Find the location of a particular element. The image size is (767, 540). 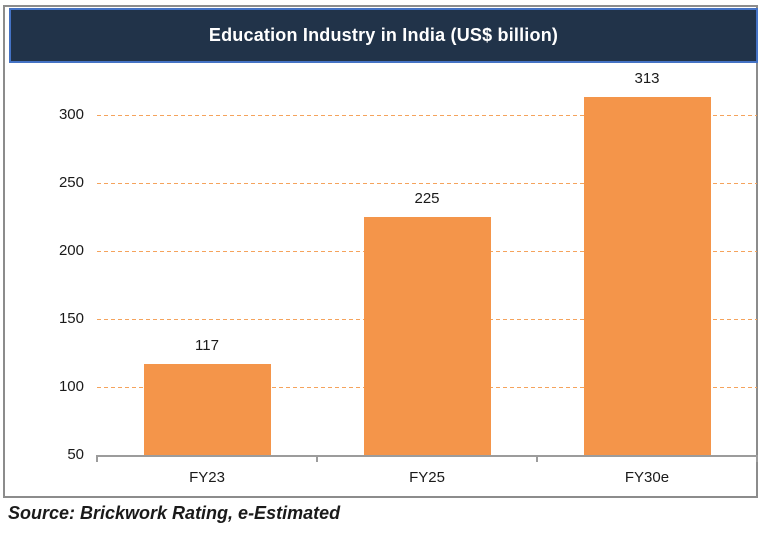

bar-FY23 is located at coordinates (207, 409).